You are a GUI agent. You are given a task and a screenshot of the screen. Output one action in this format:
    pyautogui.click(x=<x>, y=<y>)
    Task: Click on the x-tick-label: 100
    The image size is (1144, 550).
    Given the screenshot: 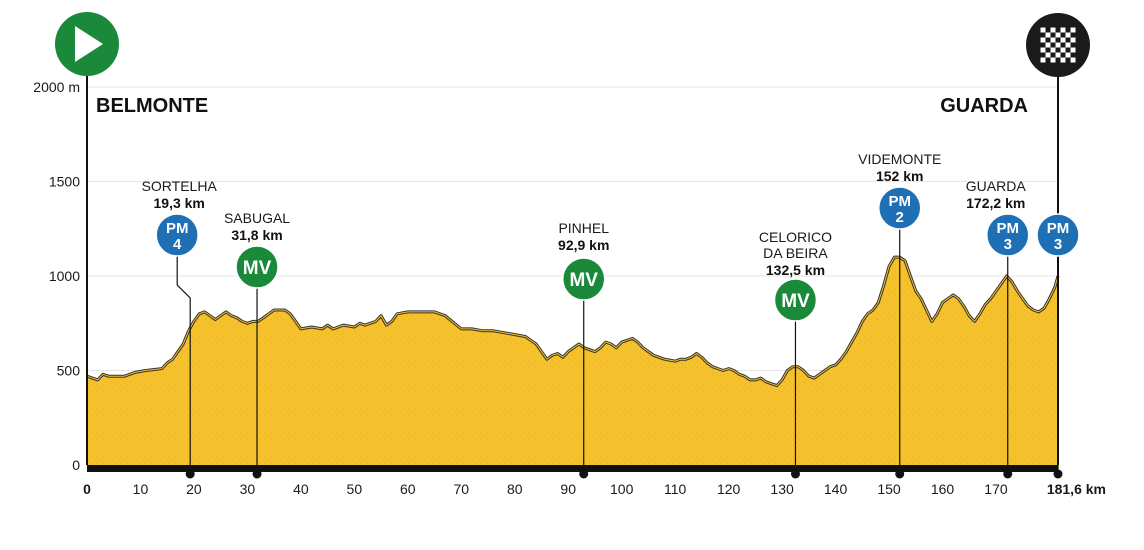 What is the action you would take?
    pyautogui.click(x=622, y=489)
    